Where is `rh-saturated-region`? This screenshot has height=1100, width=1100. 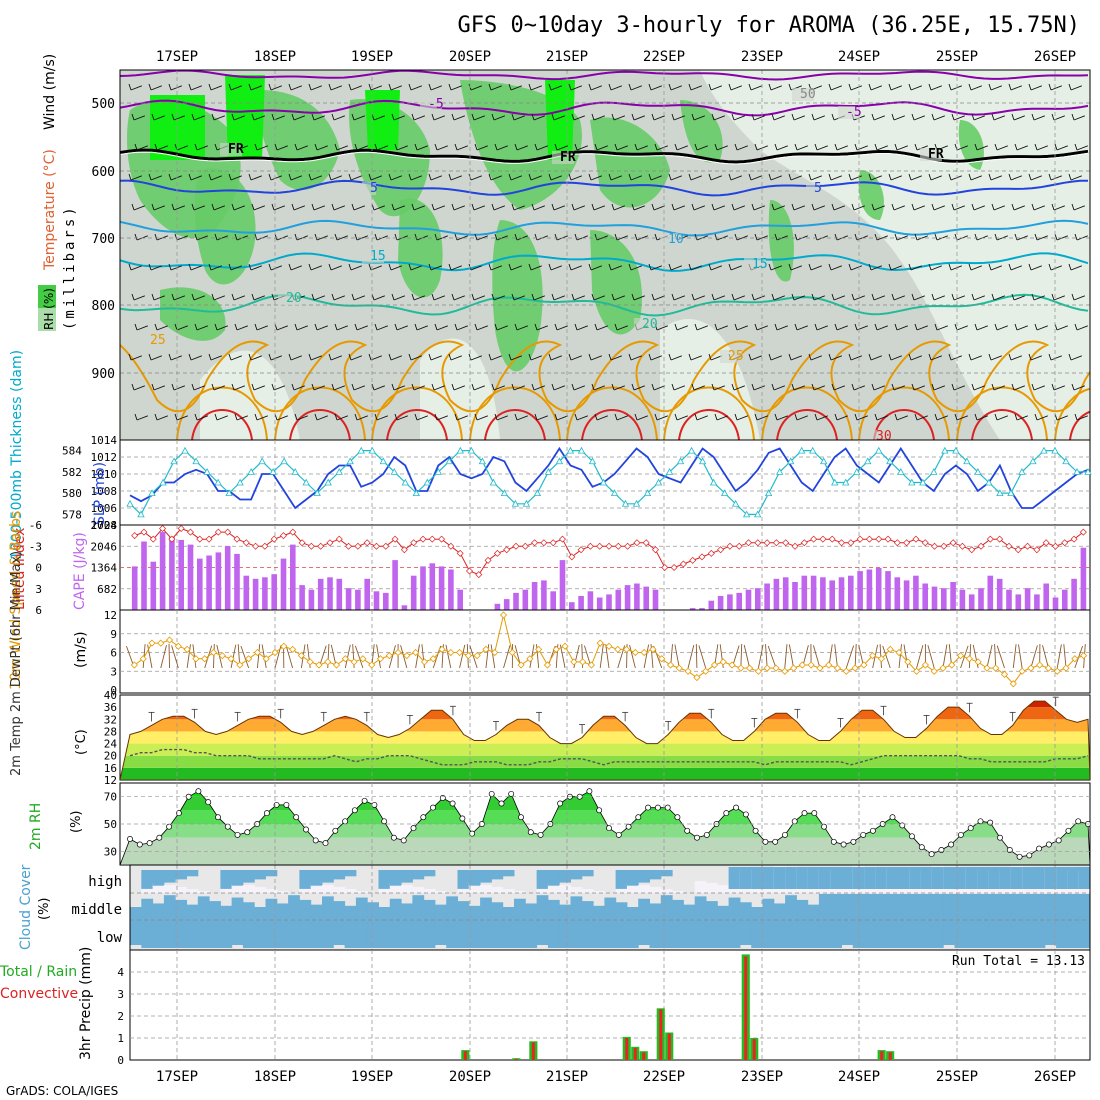
rh-saturated-region is located at coordinates (177, 127).